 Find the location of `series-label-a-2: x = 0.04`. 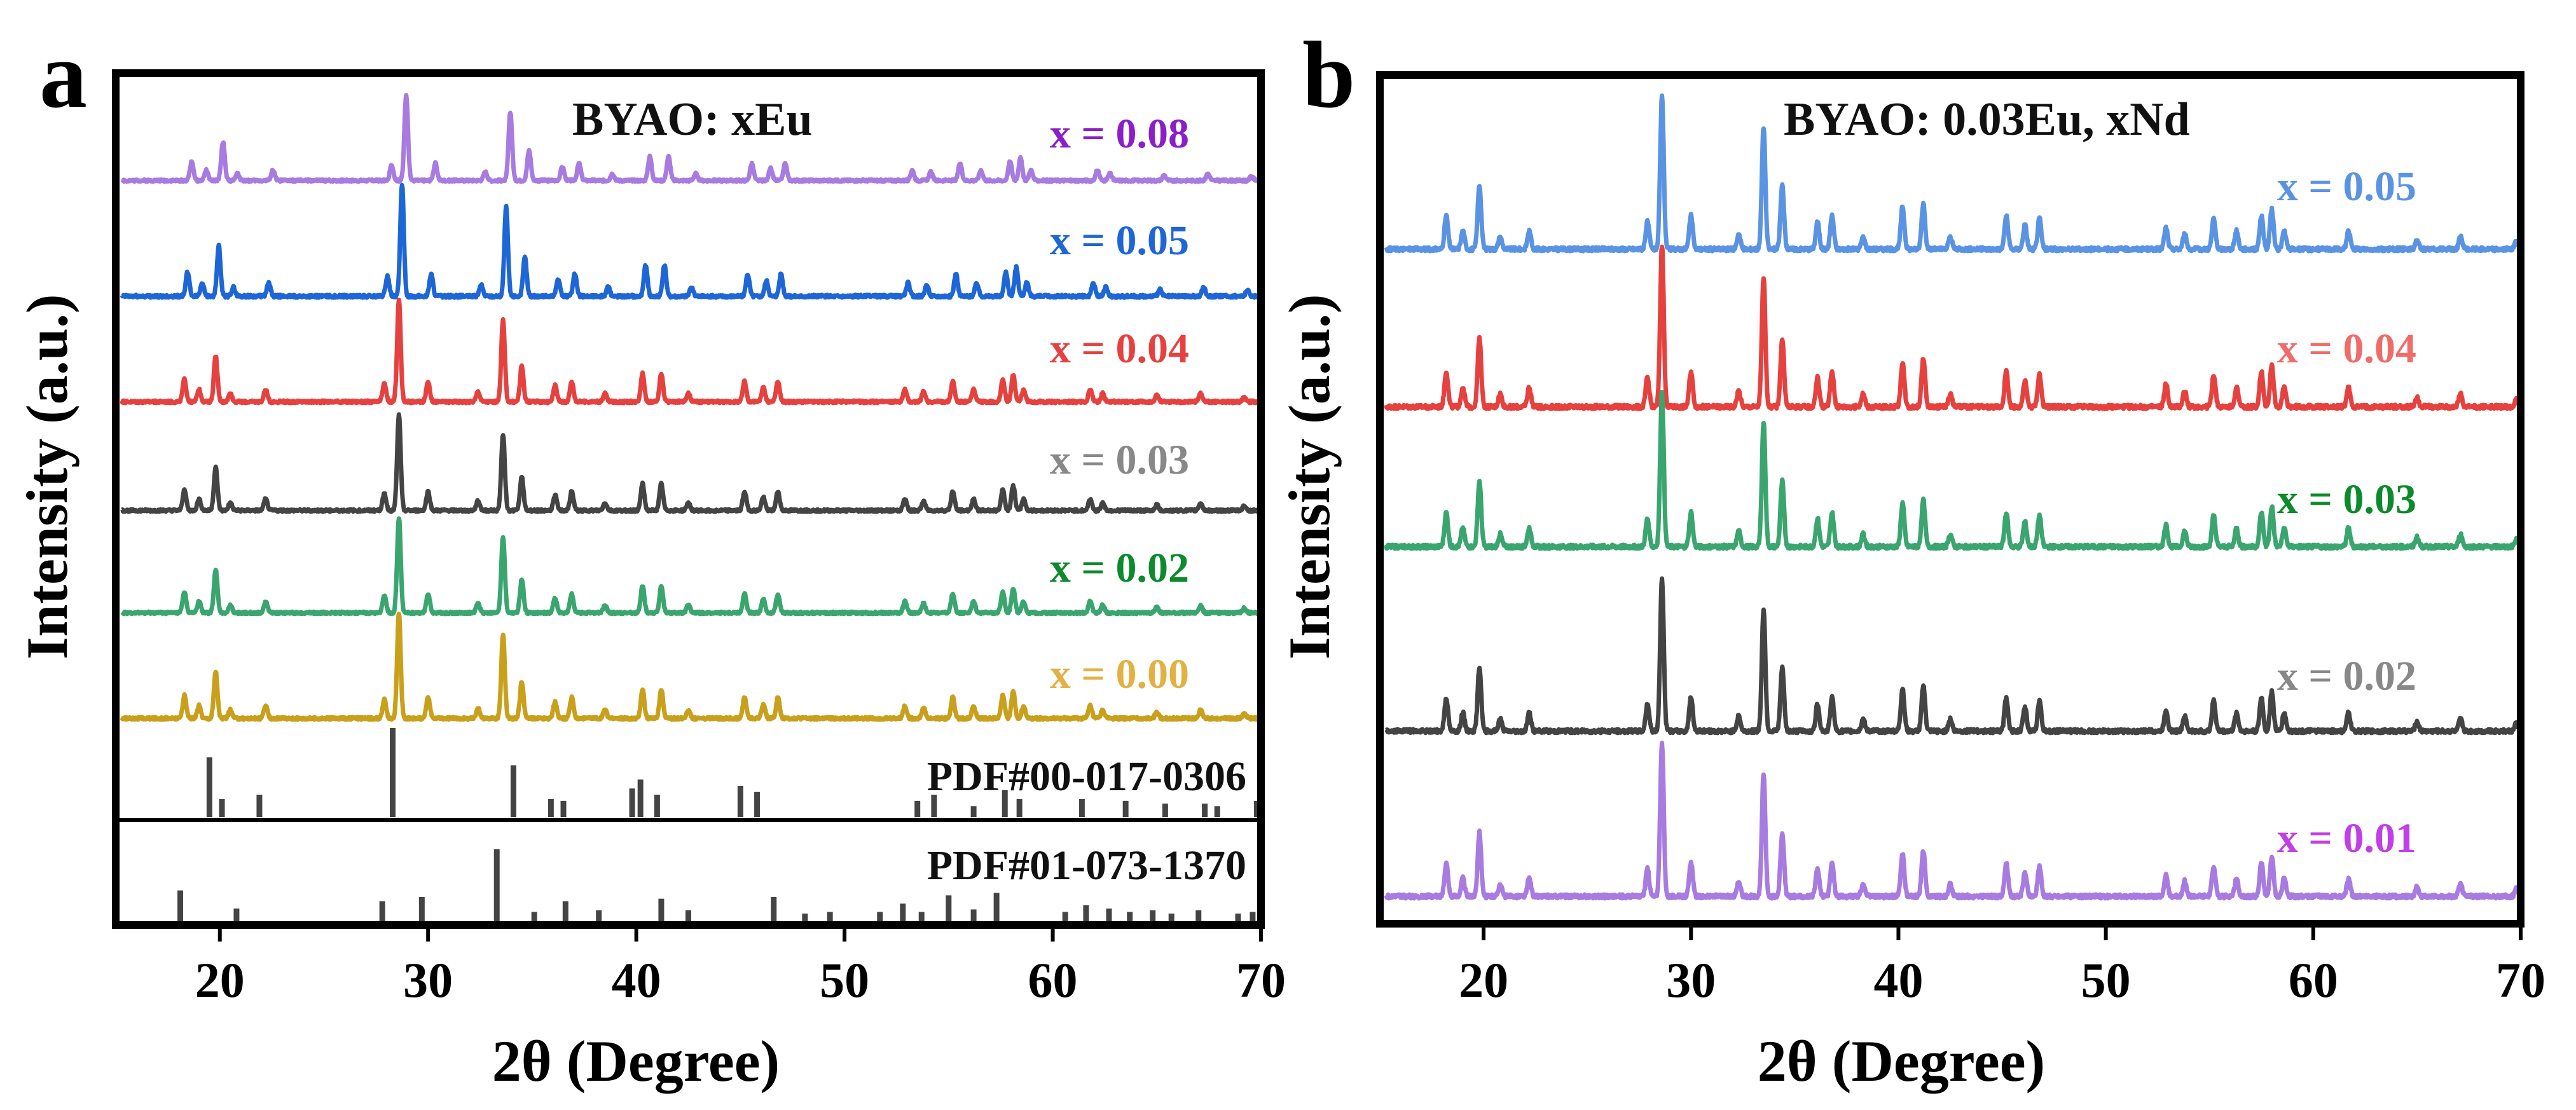

series-label-a-2: x = 0.04 is located at coordinates (1119, 348).